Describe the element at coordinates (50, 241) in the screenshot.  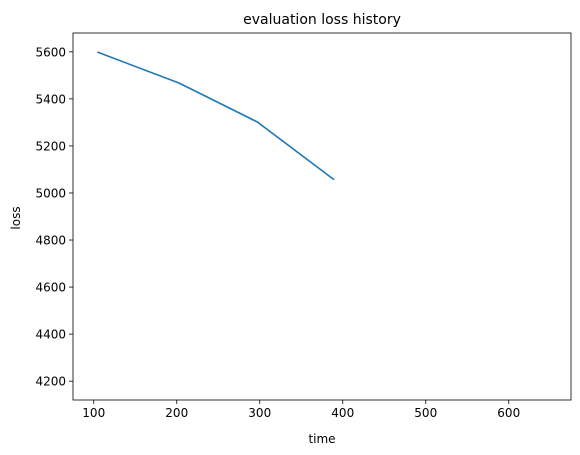
I see `y-tick-label: 4800` at that location.